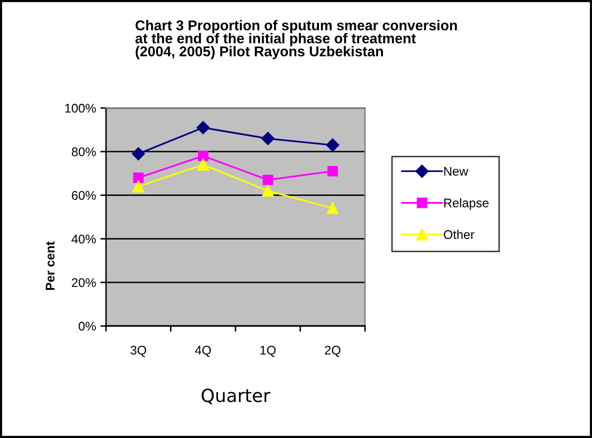 The width and height of the screenshot is (592, 438). What do you see at coordinates (84, 151) in the screenshot?
I see `y-tick-label: 80%` at bounding box center [84, 151].